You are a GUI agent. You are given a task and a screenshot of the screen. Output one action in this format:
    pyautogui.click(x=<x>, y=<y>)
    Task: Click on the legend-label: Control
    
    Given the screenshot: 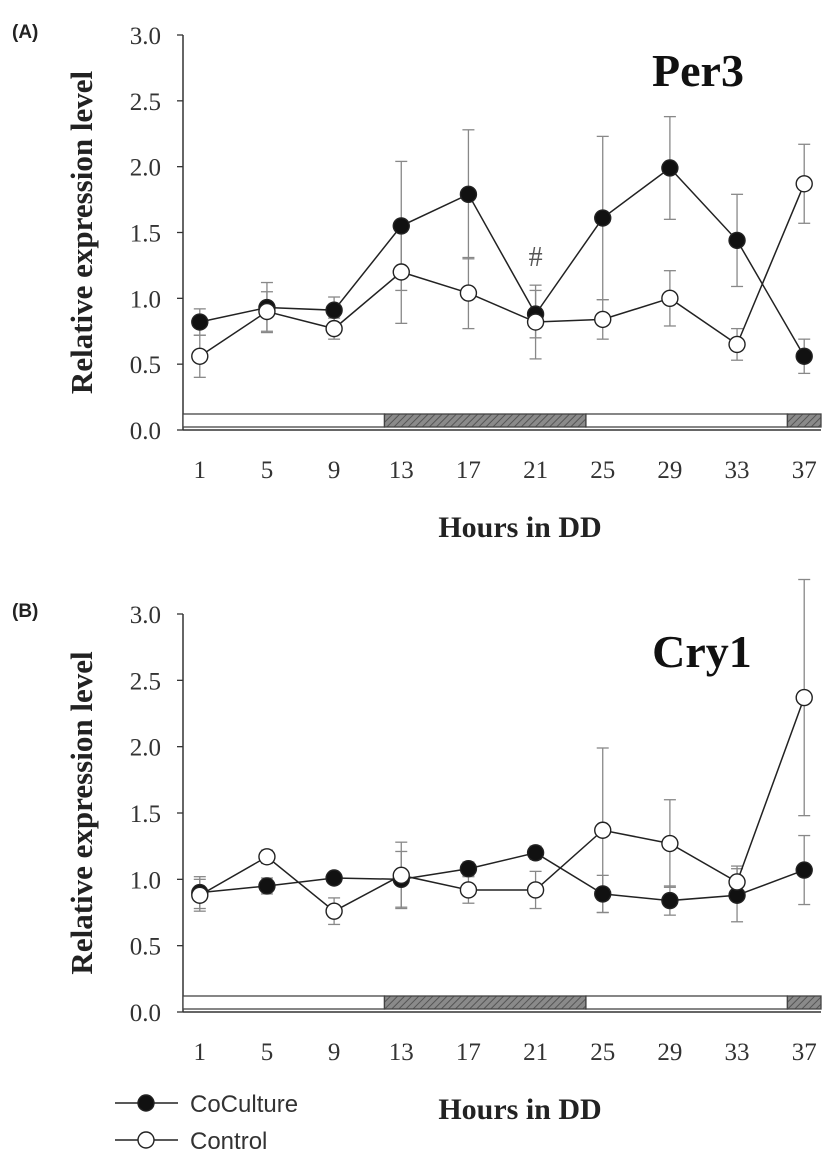 What is the action you would take?
    pyautogui.click(x=228, y=1141)
    